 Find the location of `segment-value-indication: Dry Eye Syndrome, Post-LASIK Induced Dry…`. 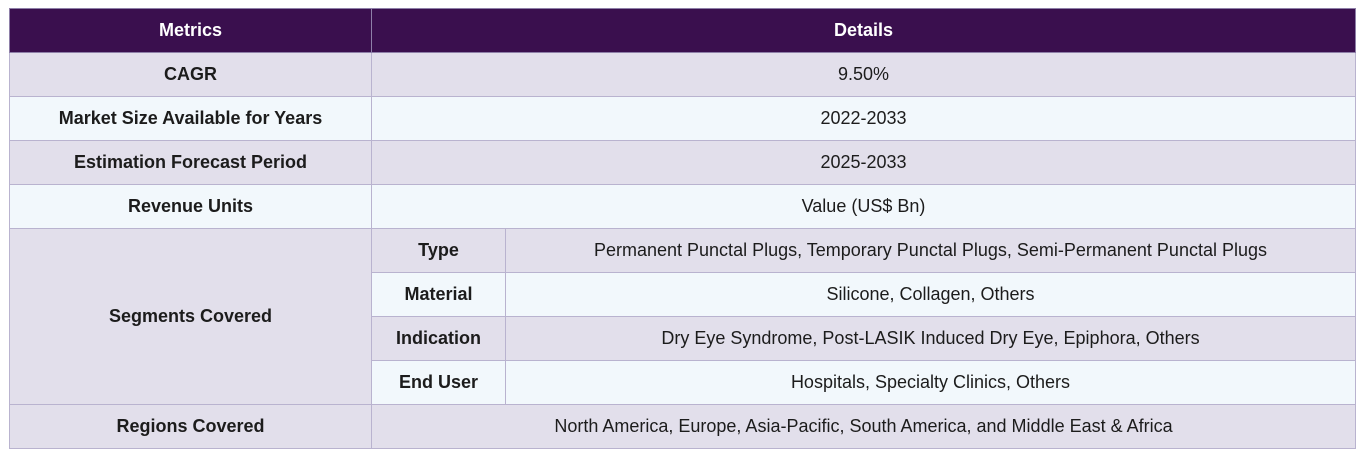

segment-value-indication: Dry Eye Syndrome, Post-LASIK Induced Dry… is located at coordinates (930, 338).